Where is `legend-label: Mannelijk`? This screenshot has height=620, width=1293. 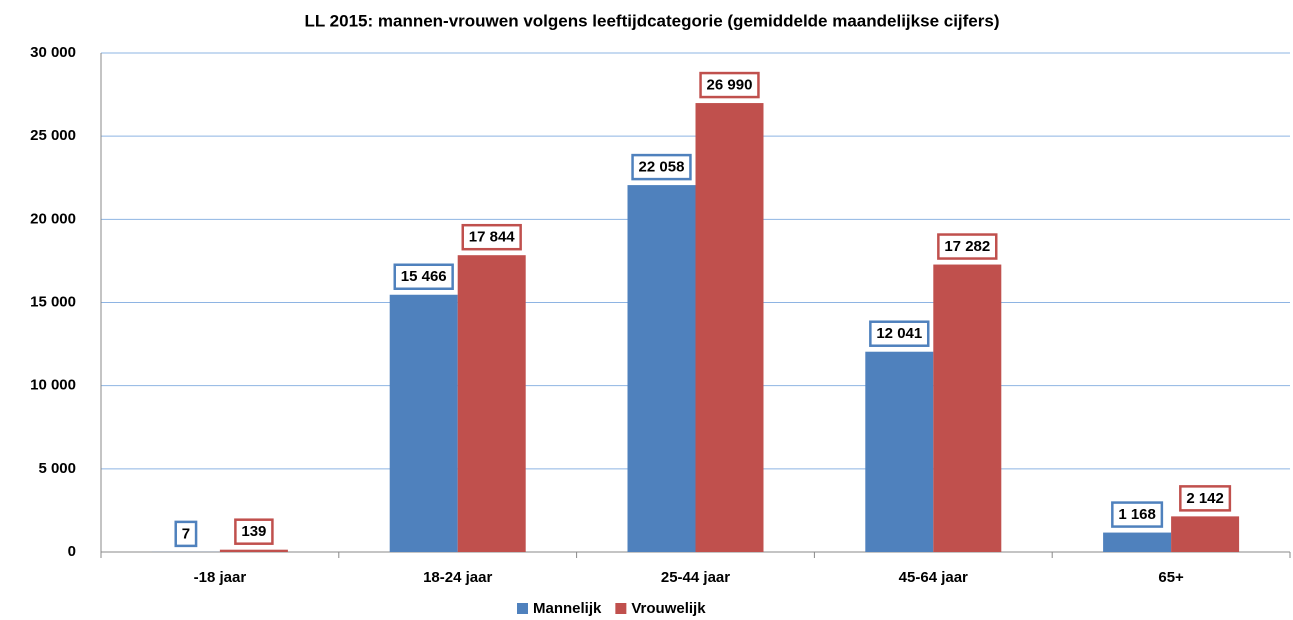 legend-label: Mannelijk is located at coordinates (567, 608).